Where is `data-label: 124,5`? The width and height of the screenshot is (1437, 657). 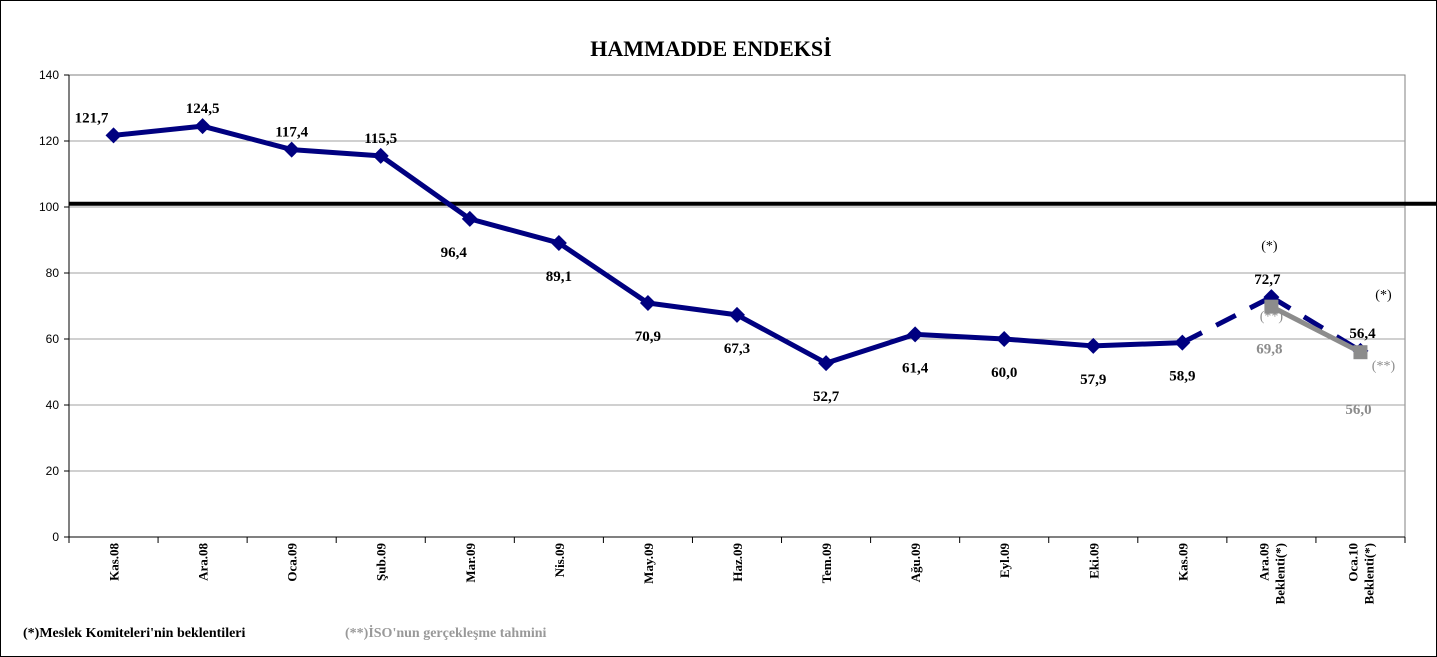 data-label: 124,5 is located at coordinates (203, 109).